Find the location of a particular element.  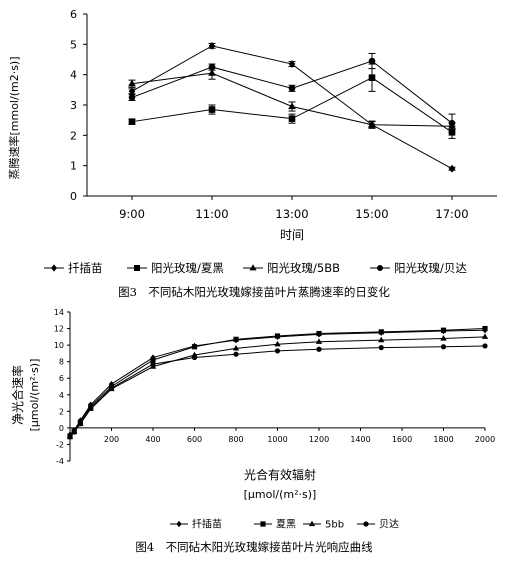

y-axis-unit: [μmol/(m²·s)] is located at coordinates (34, 395).